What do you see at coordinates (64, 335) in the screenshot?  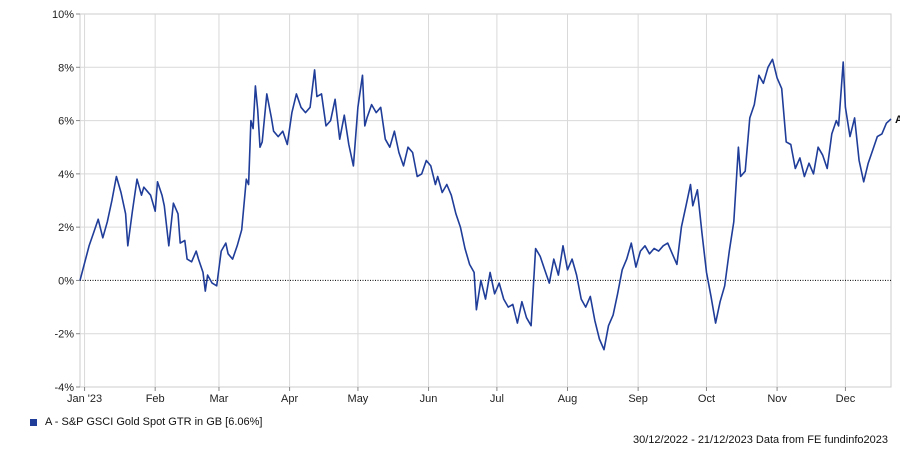 I see `y-tick-label: -2%` at bounding box center [64, 335].